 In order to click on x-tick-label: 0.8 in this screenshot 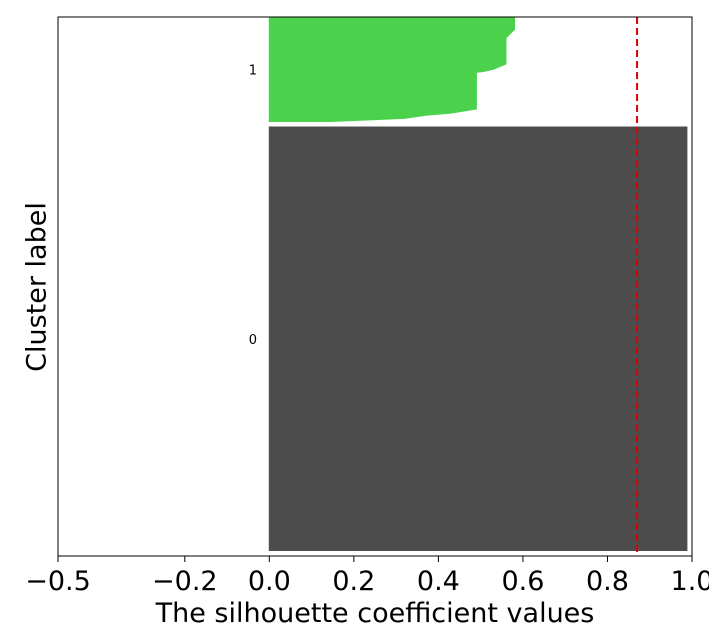, I will do `click(607, 581)`.